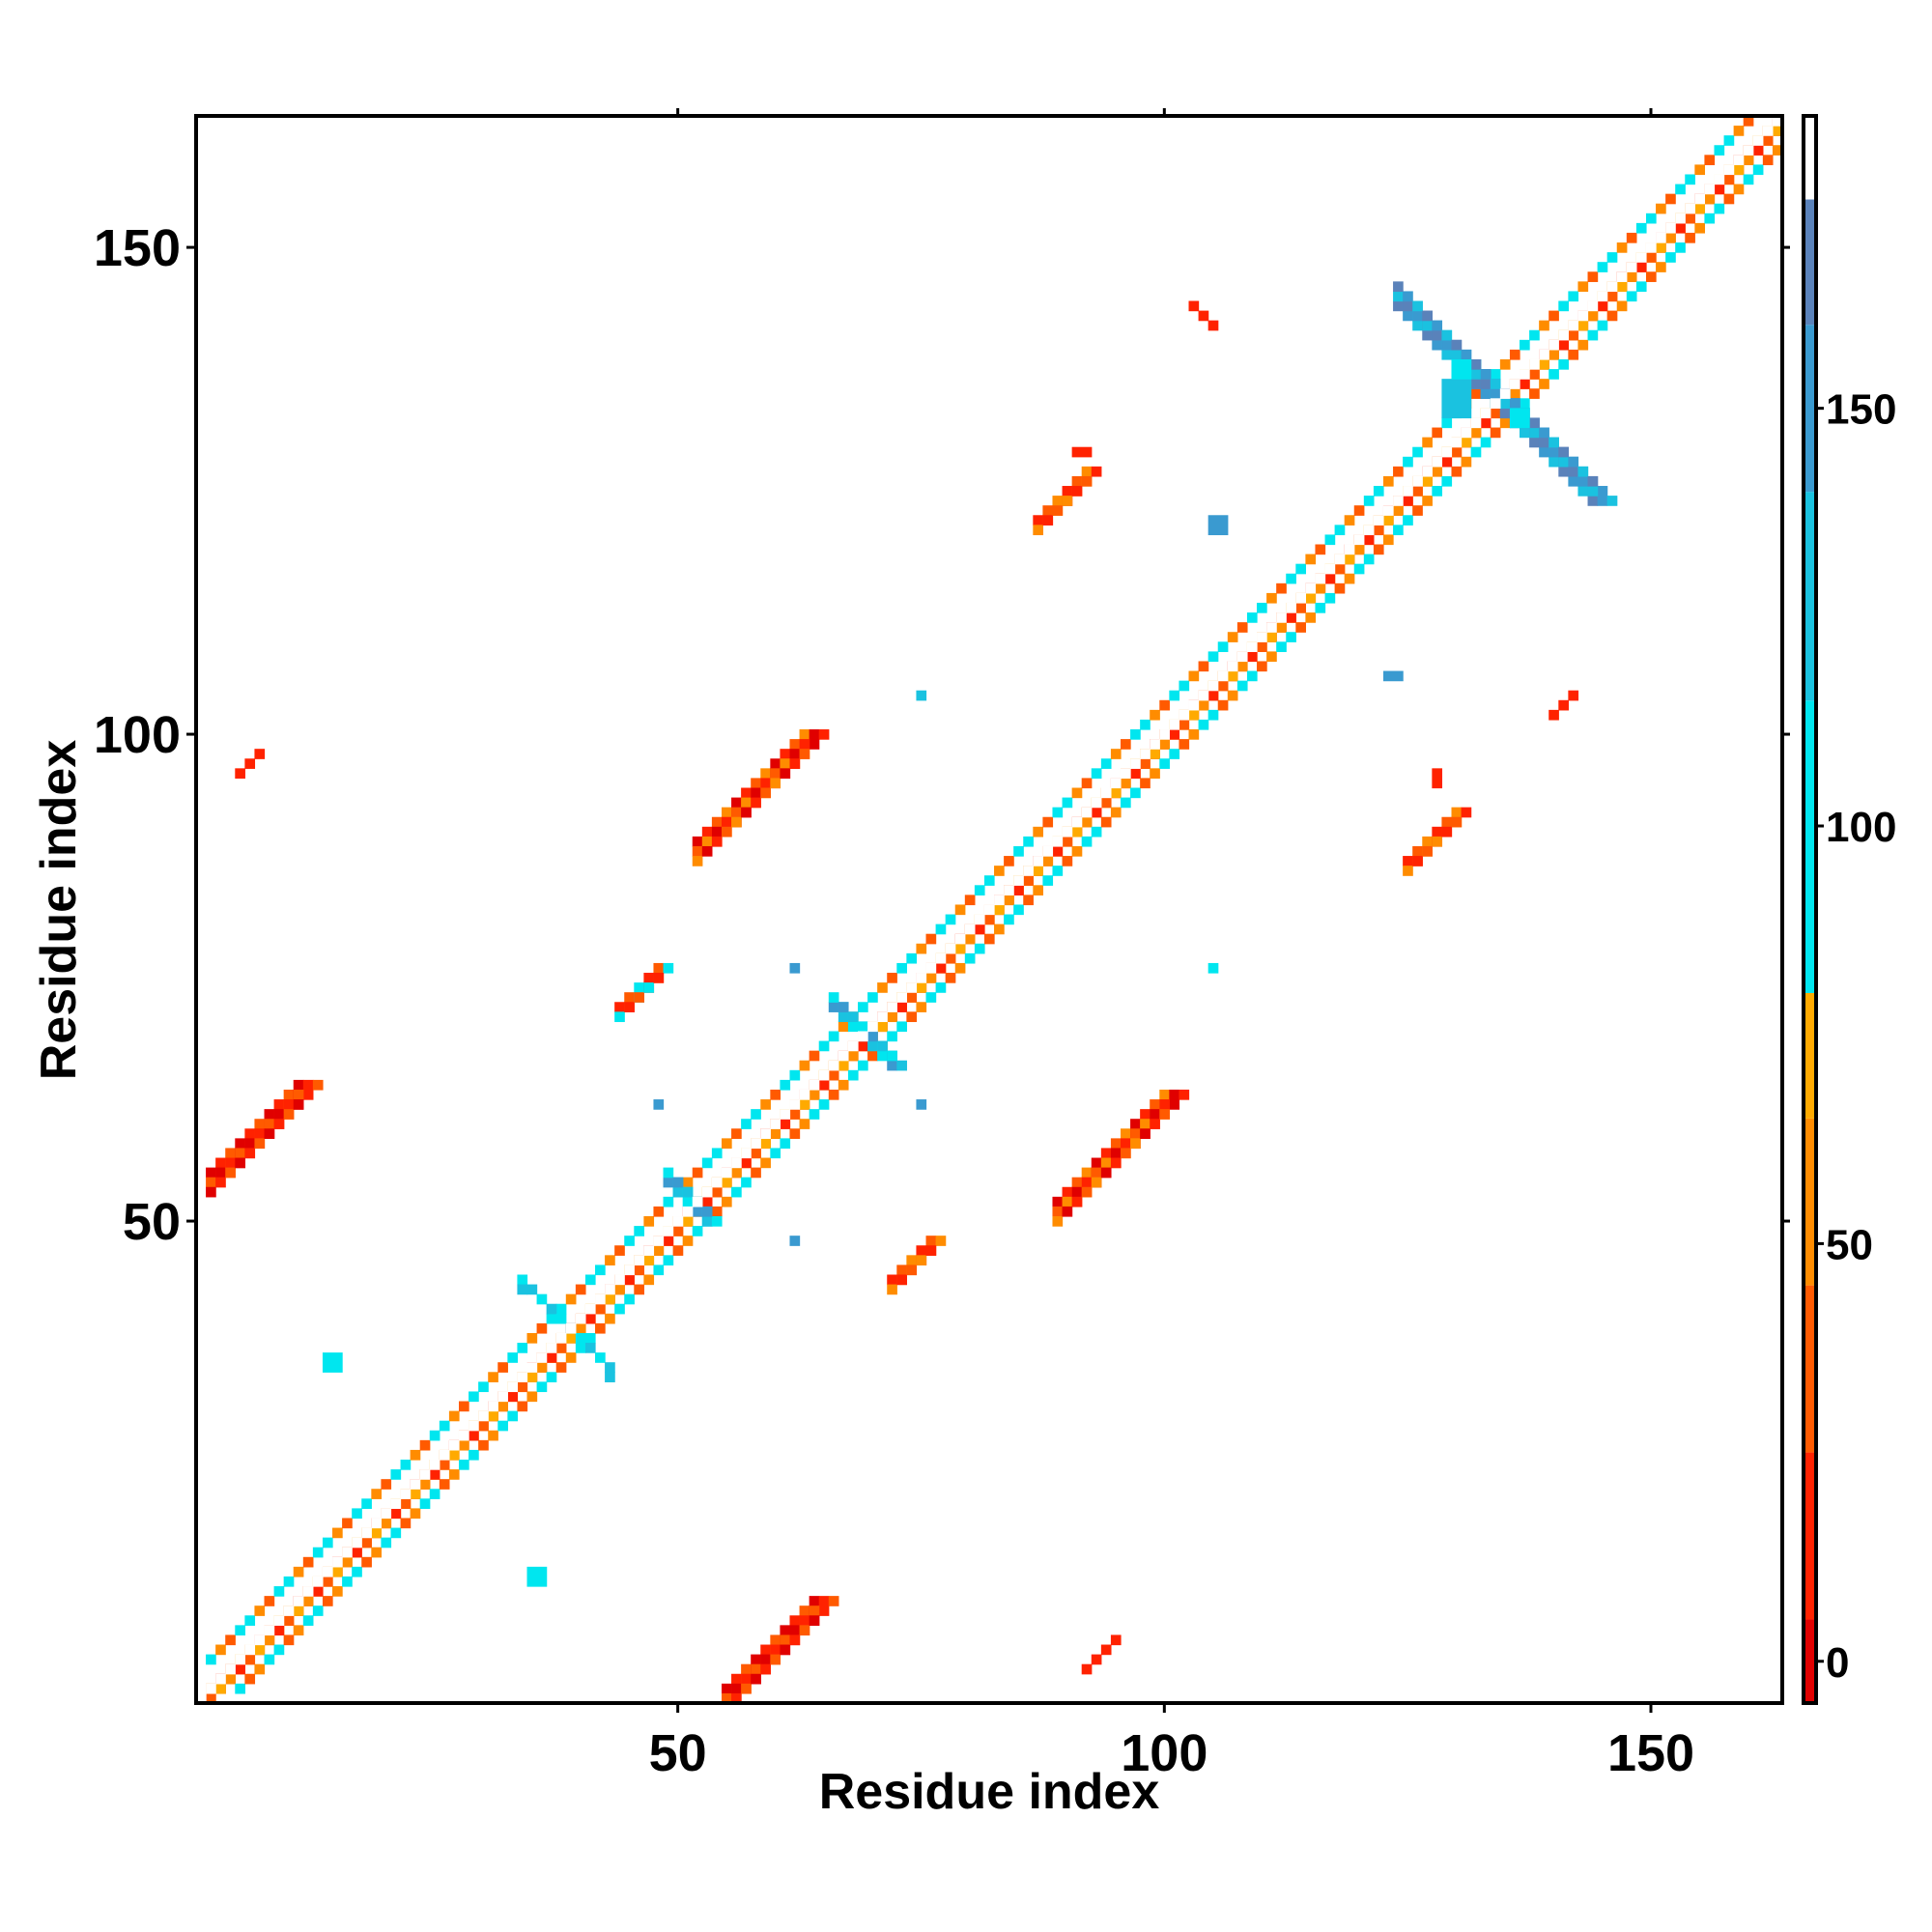 This screenshot has height=1932, width=1932. What do you see at coordinates (1861, 827) in the screenshot?
I see `colorbar-tick-label: 100` at bounding box center [1861, 827].